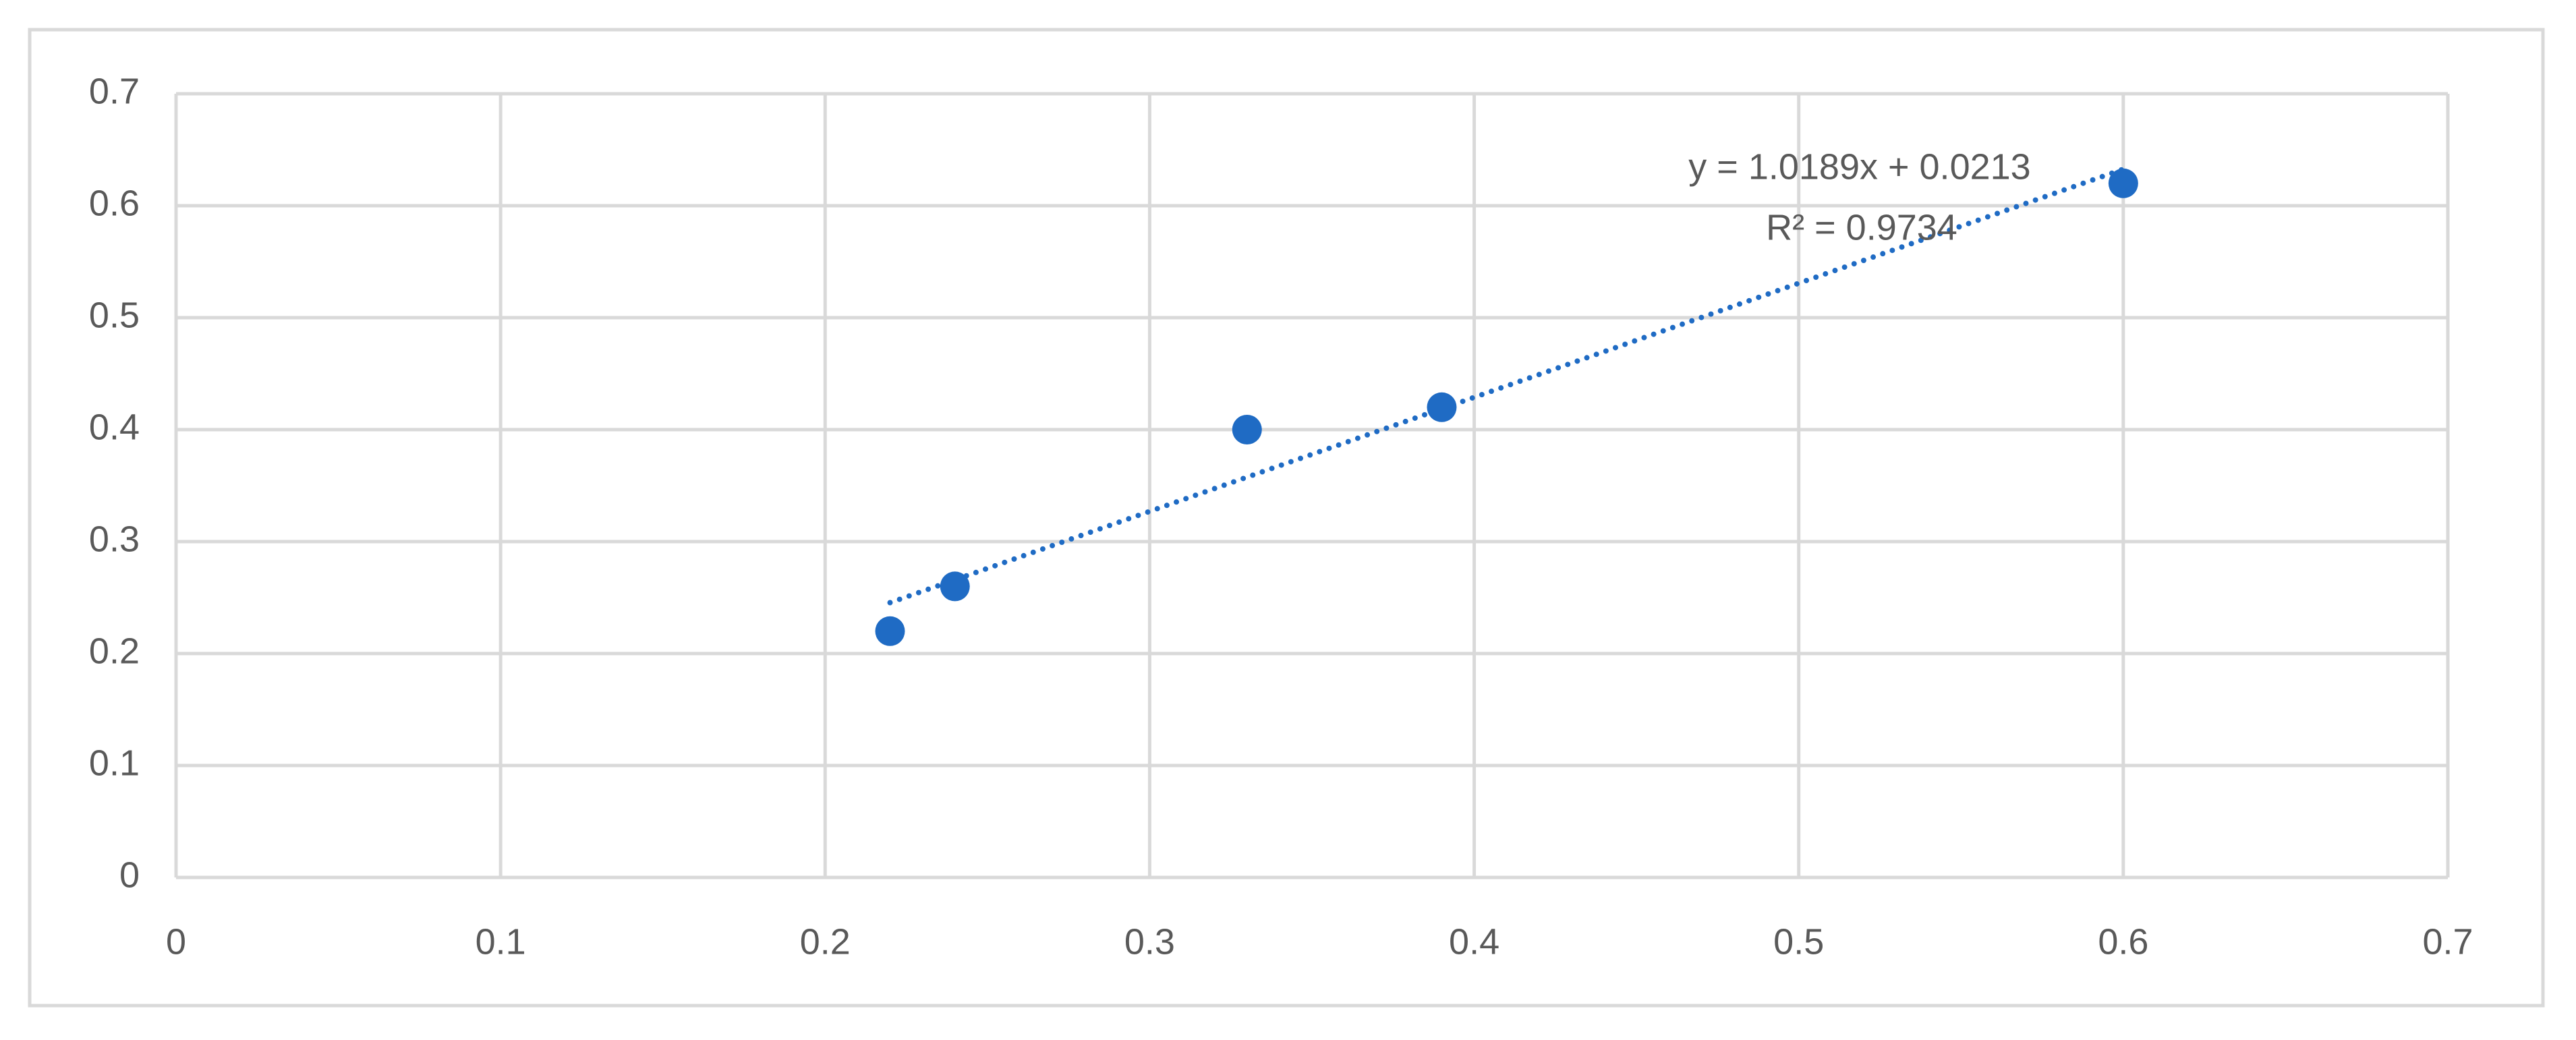 The width and height of the screenshot is (2576, 1040). Describe the element at coordinates (1798, 941) in the screenshot. I see `x-tick-label: 0.5` at that location.